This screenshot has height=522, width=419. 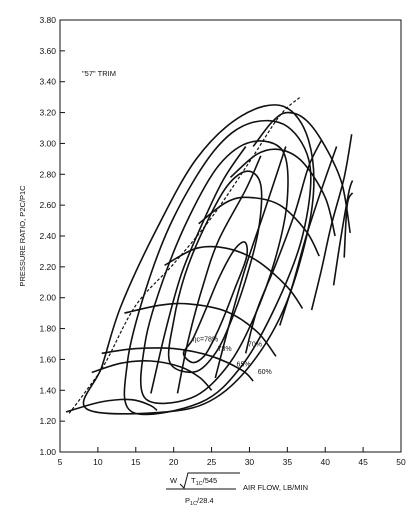 What do you see at coordinates (47, 329) in the screenshot?
I see `y-tick-label: 1.80` at bounding box center [47, 329].